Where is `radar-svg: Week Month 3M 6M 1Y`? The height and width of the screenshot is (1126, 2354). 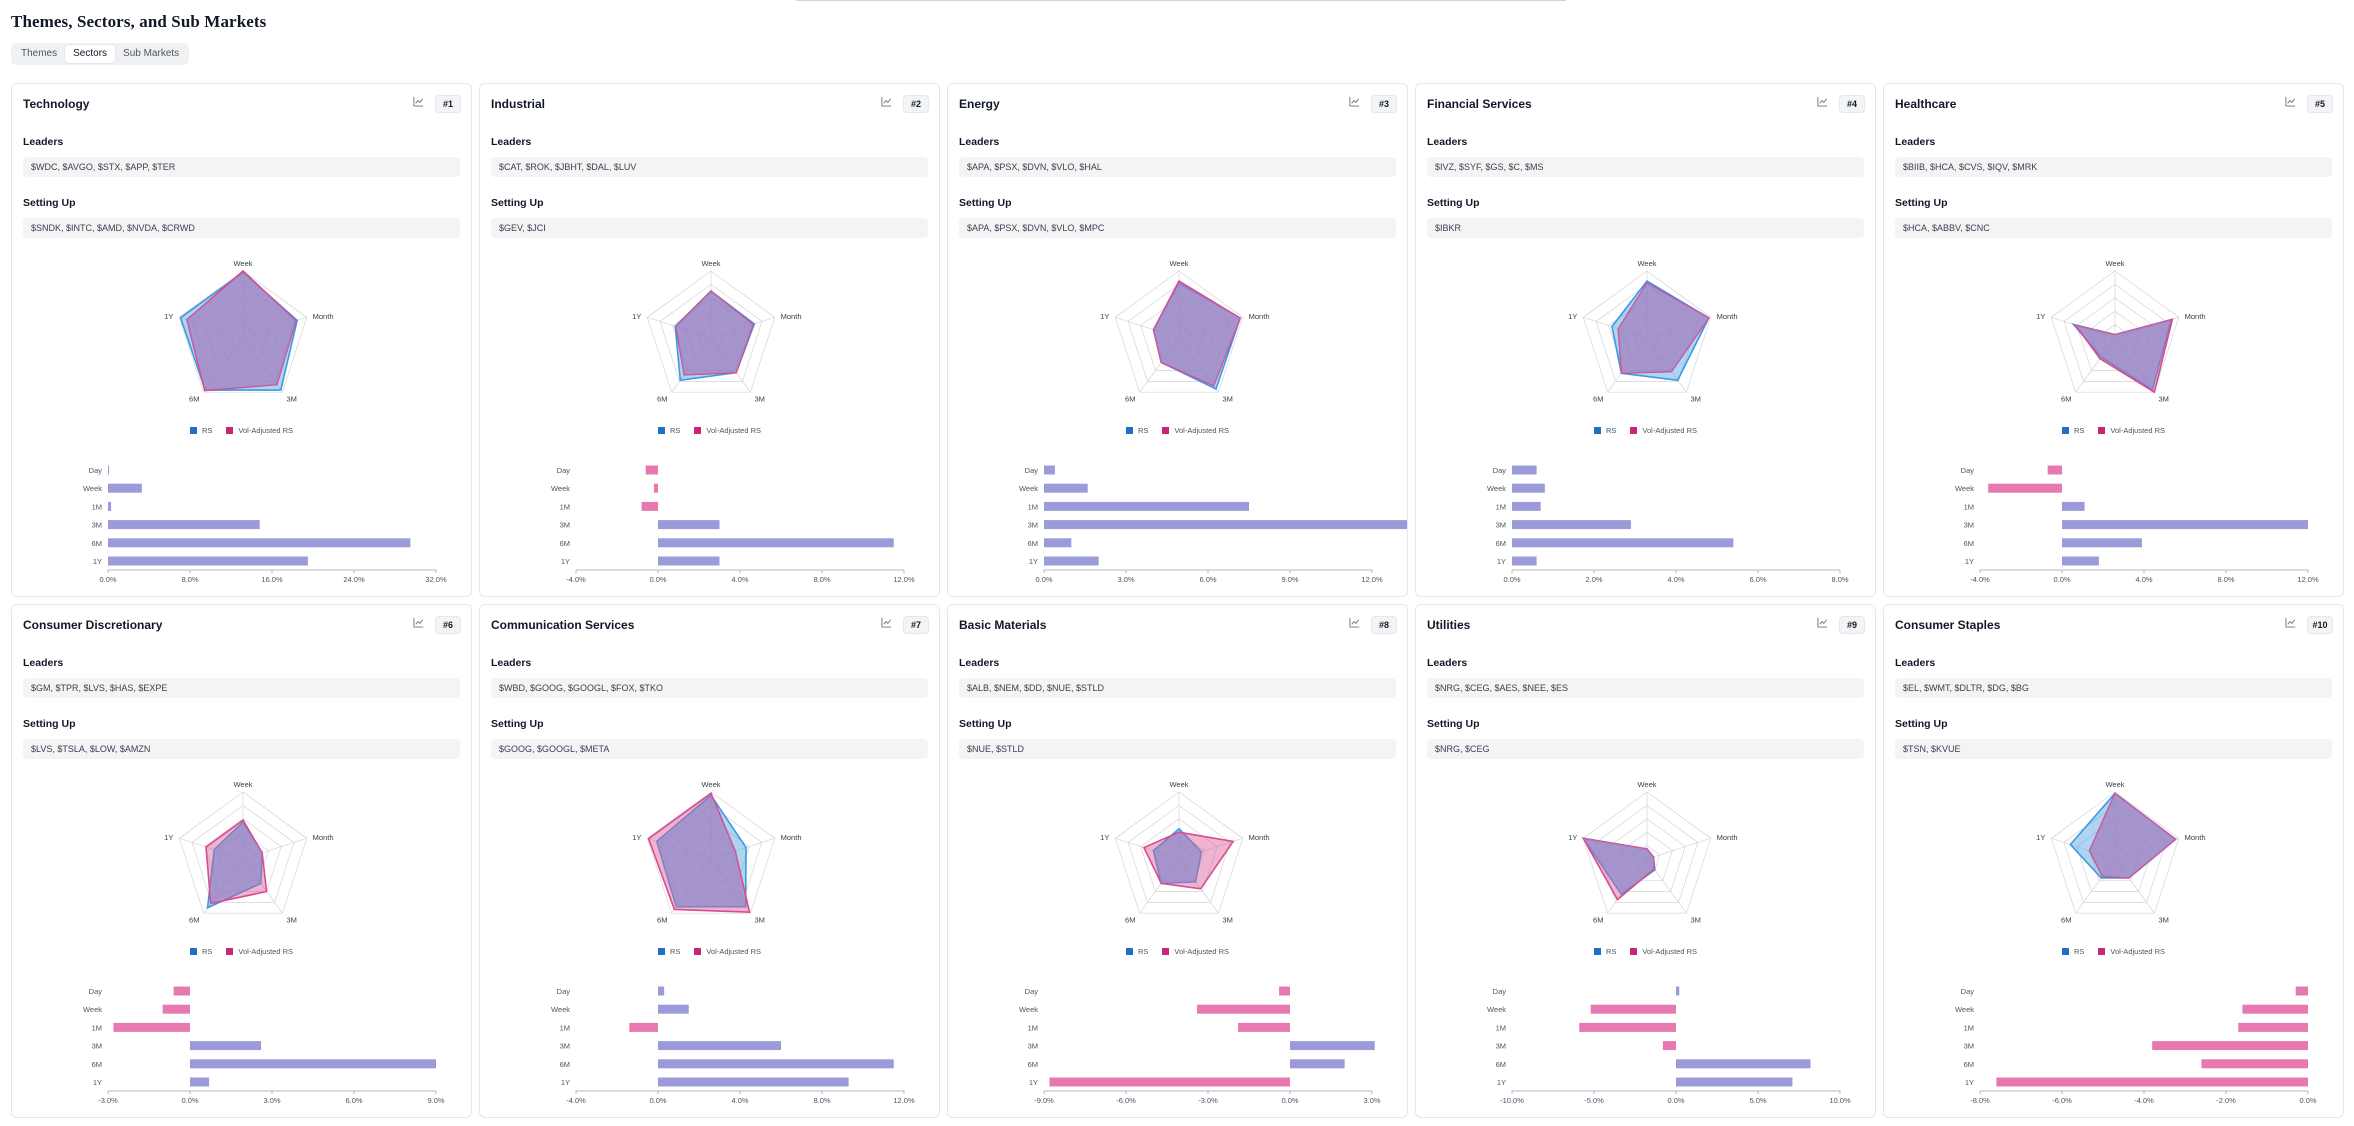 radar-svg: Week Month 3M 6M 1Y is located at coordinates (1185, 852).